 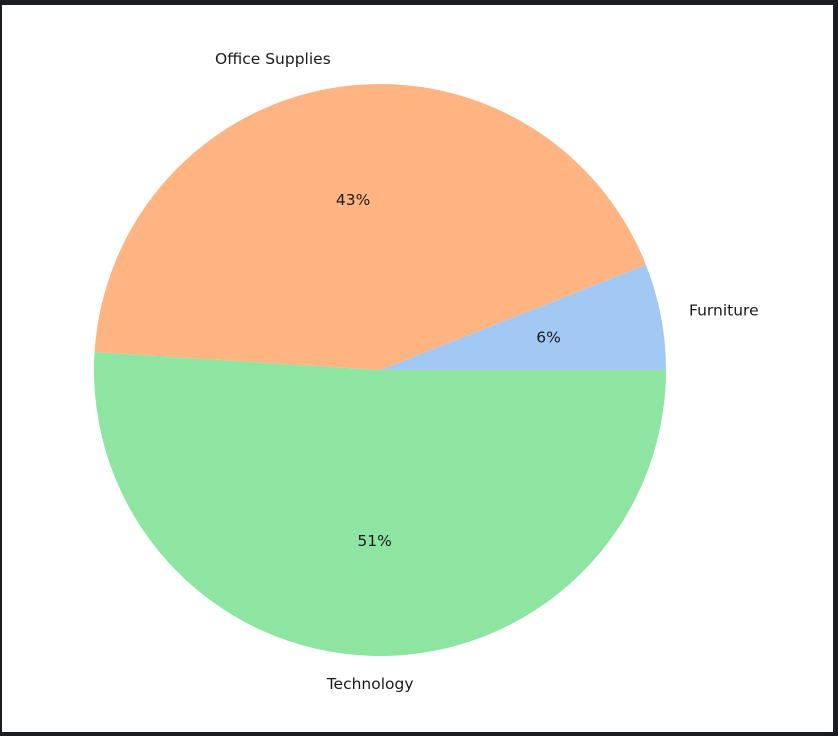 I want to click on slice-label-furniture: Furniture, so click(x=724, y=311).